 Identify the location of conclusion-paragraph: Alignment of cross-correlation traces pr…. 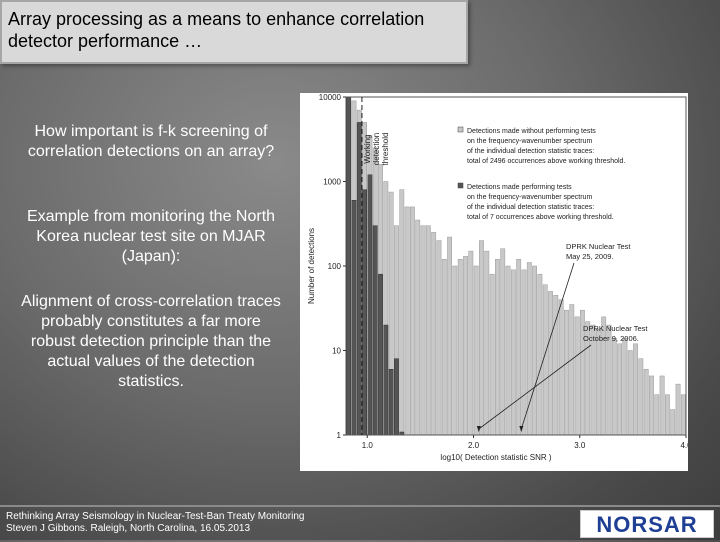
(151, 341).